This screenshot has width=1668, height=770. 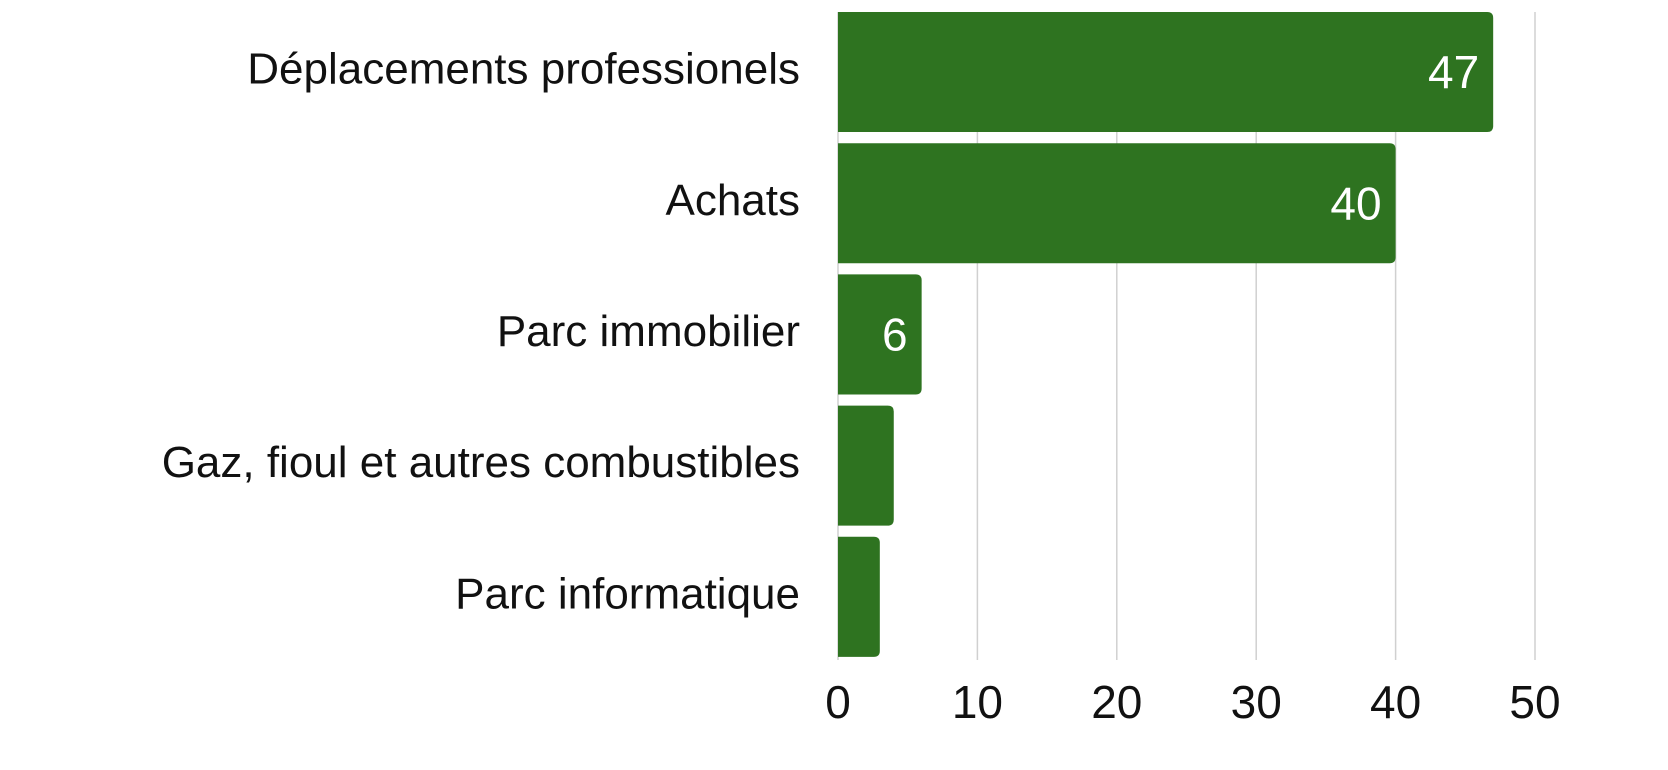 What do you see at coordinates (1534, 702) in the screenshot?
I see `x-tick-label: 50` at bounding box center [1534, 702].